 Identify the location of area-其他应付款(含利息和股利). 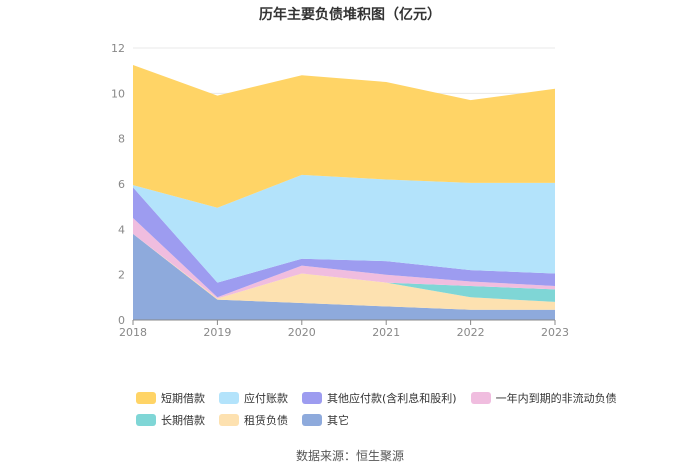
(344, 242).